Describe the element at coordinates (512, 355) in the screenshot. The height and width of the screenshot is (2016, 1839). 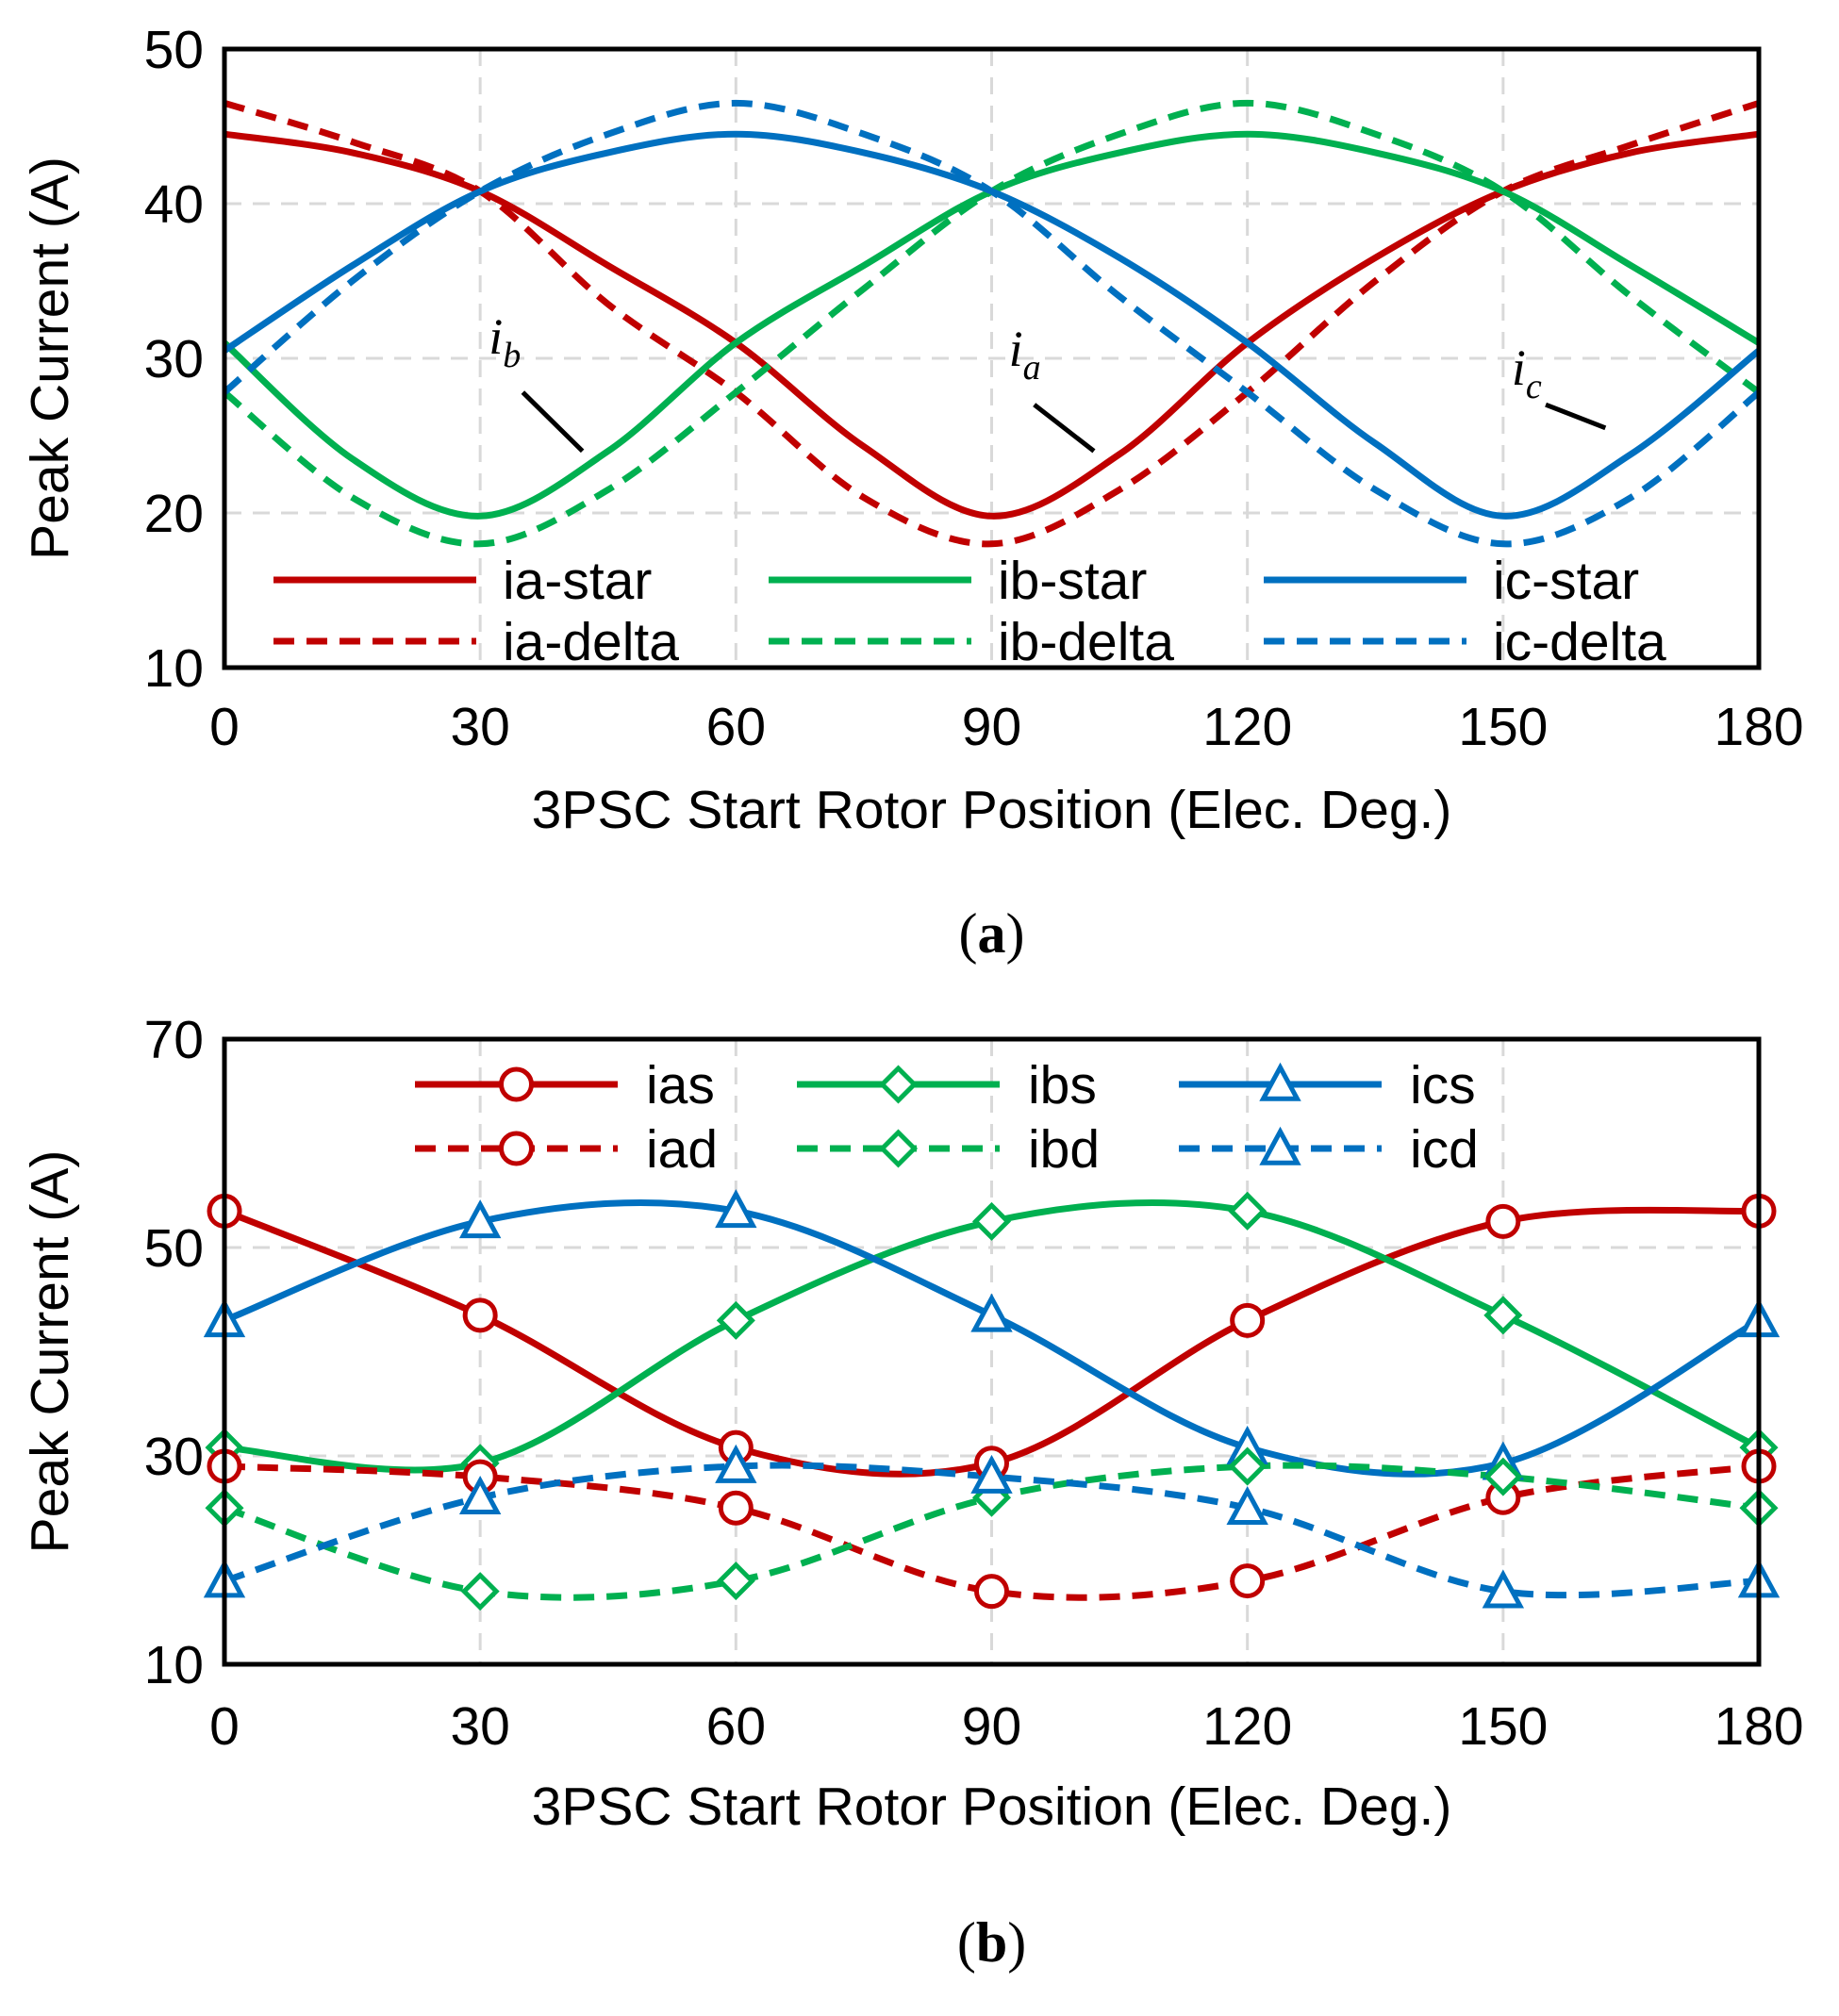
I see `annotation-subscript: b` at that location.